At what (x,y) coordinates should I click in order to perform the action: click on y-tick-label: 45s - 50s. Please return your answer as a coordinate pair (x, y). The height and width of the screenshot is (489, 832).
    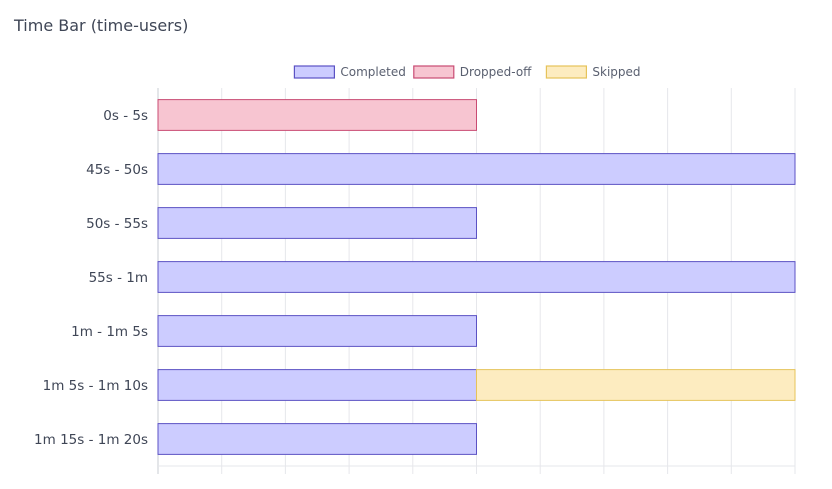
    Looking at the image, I should click on (117, 170).